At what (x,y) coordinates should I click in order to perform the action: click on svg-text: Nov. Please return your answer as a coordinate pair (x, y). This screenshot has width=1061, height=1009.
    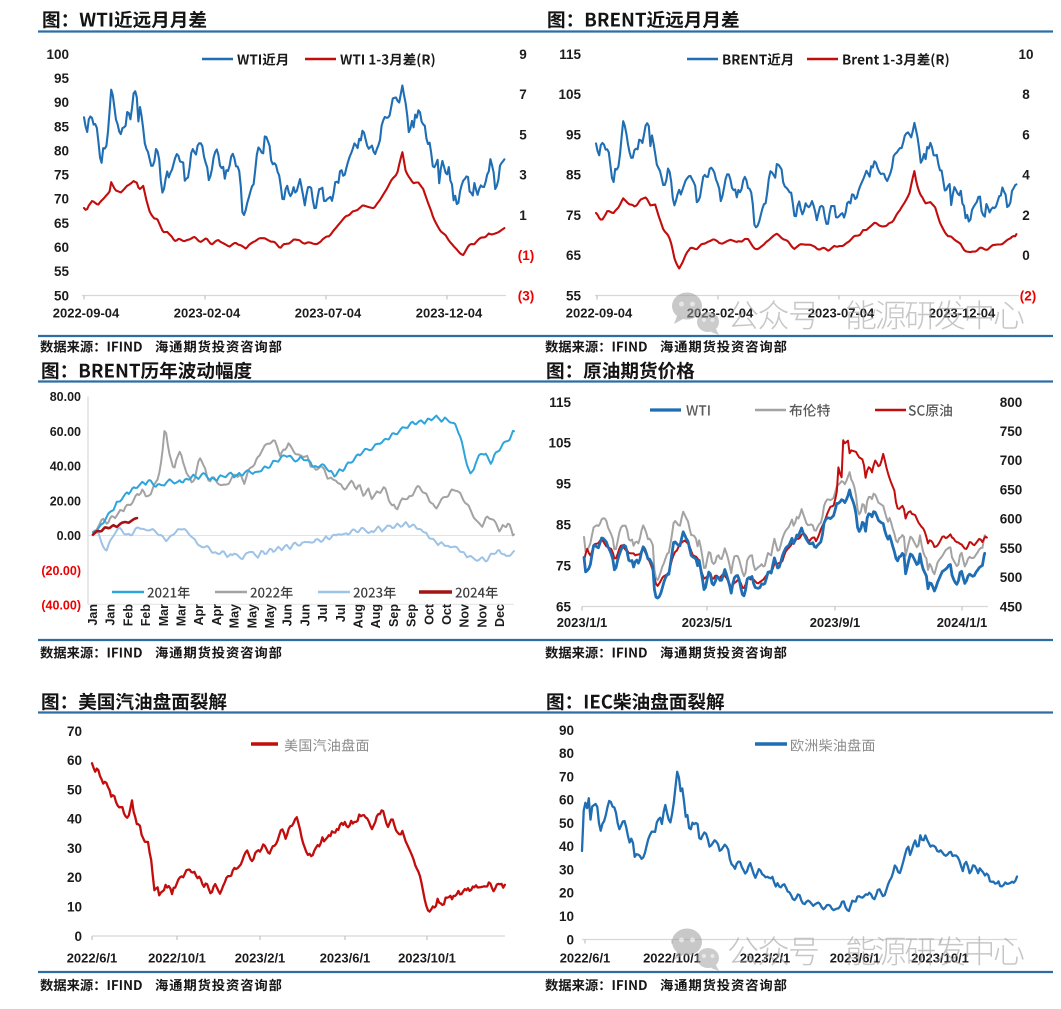
    Looking at the image, I should click on (465, 616).